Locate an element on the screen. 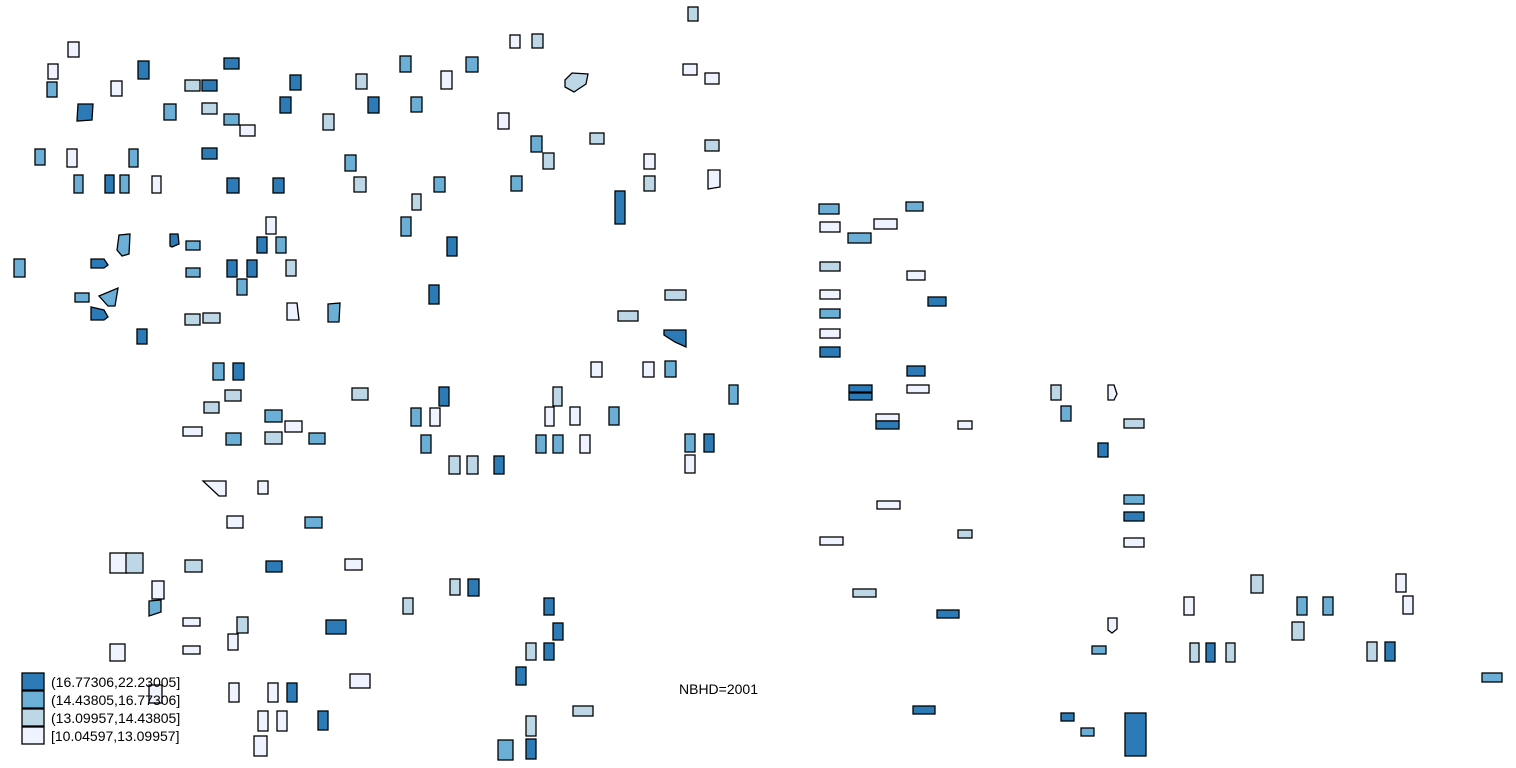 The height and width of the screenshot is (768, 1516). legend-label-class-4: (16.77306,22.23005] is located at coordinates (115, 682).